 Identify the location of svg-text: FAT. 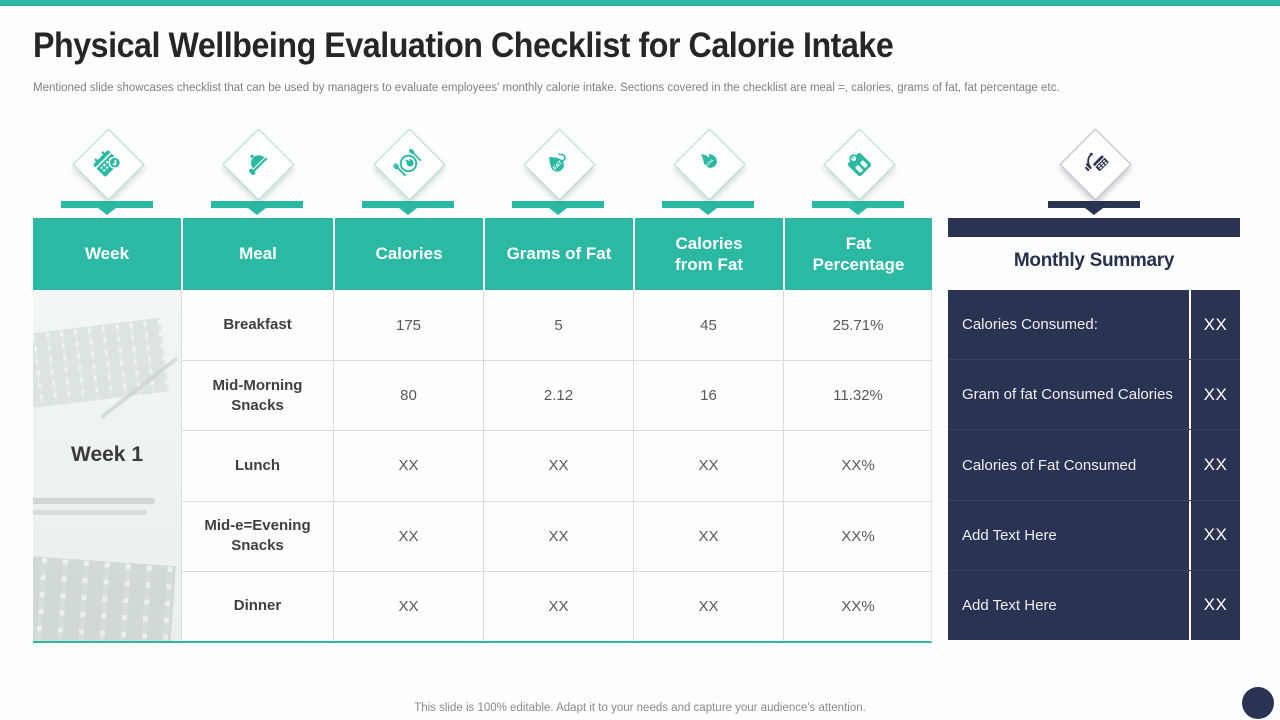
(558, 166).